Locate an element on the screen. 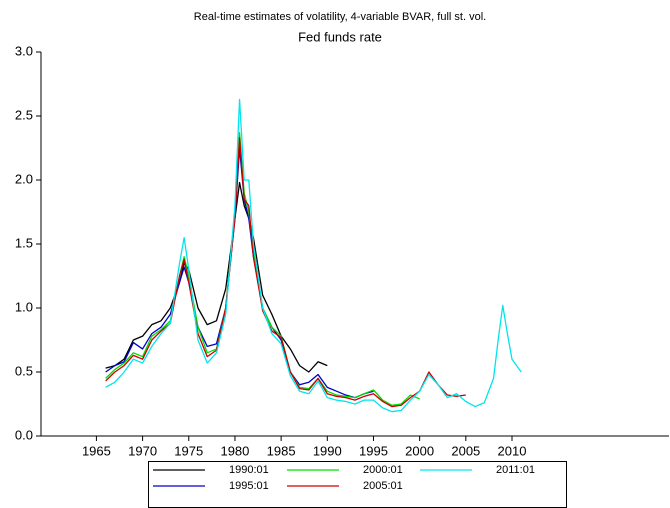 This screenshot has width=670, height=508. legend-label: 2011:01 is located at coordinates (515, 470).